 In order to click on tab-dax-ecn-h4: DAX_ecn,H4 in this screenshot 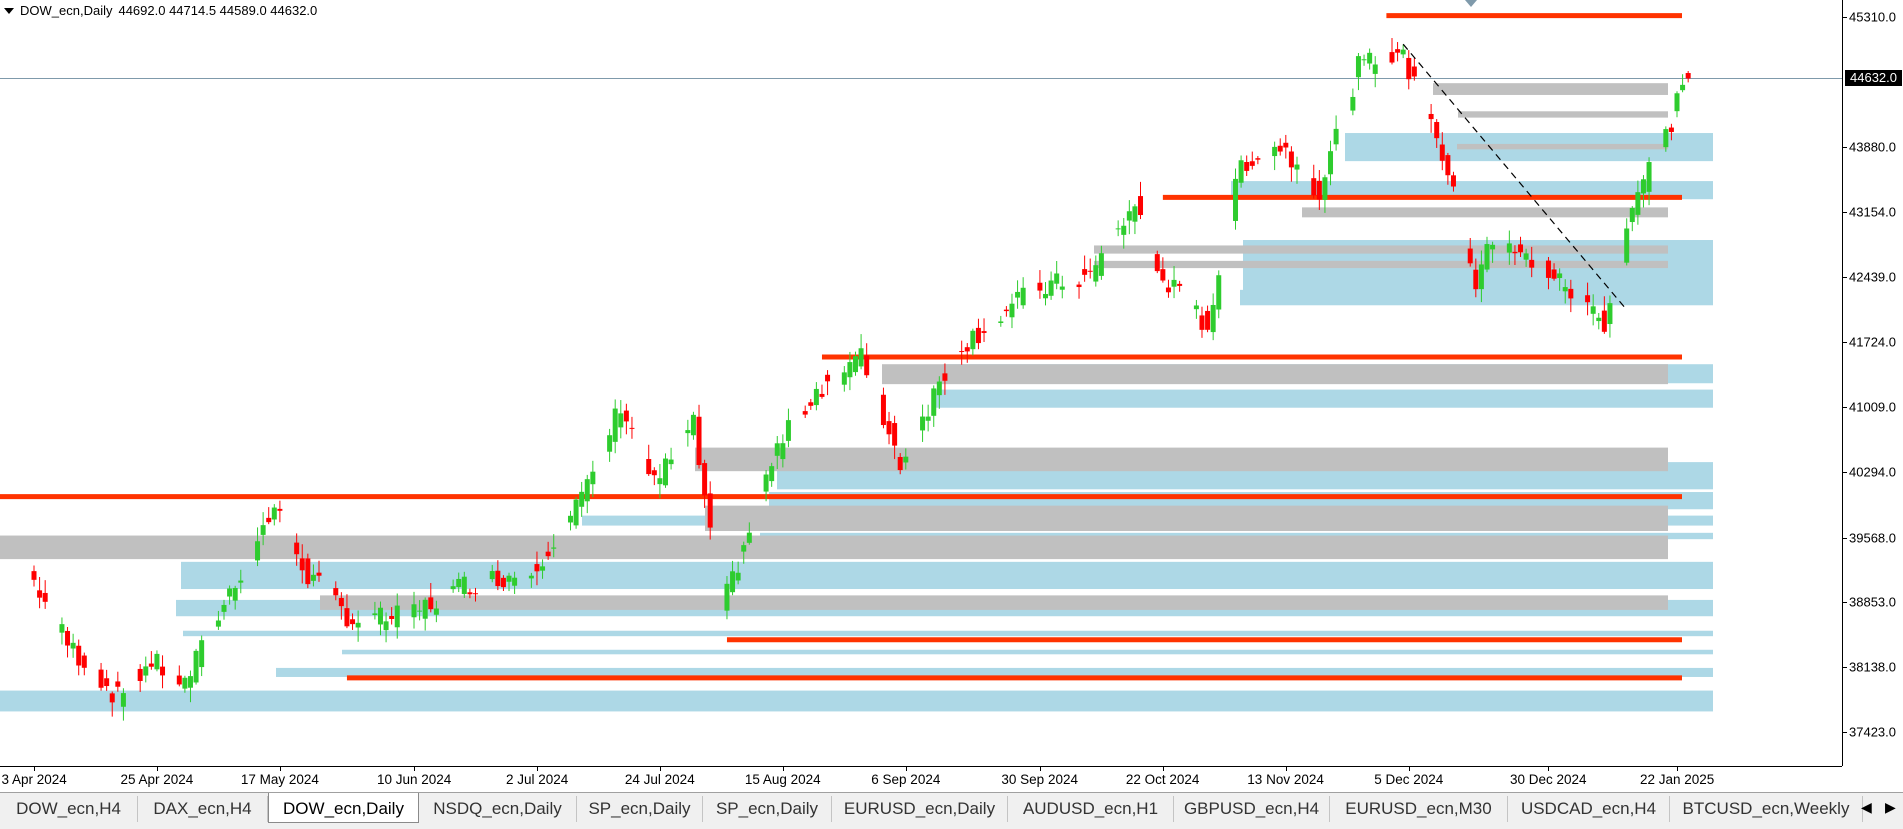, I will do `click(203, 809)`.